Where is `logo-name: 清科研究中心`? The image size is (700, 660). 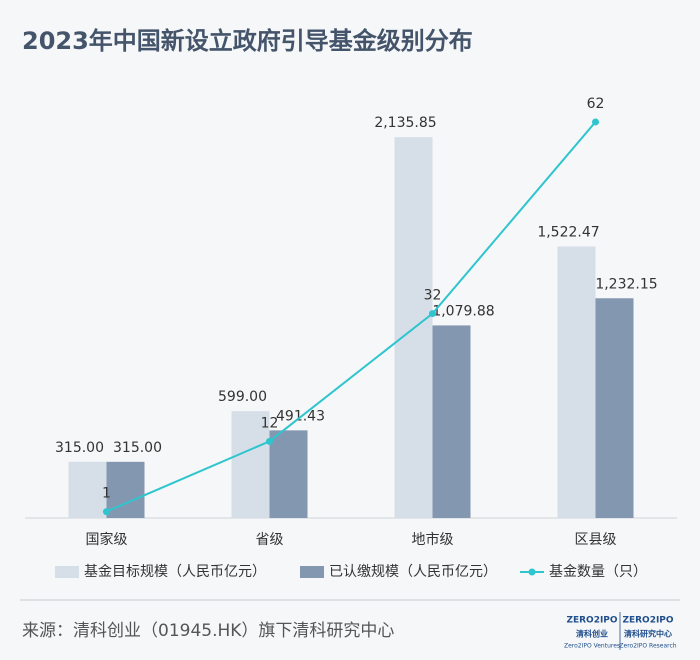 logo-name: 清科研究中心 is located at coordinates (648, 634).